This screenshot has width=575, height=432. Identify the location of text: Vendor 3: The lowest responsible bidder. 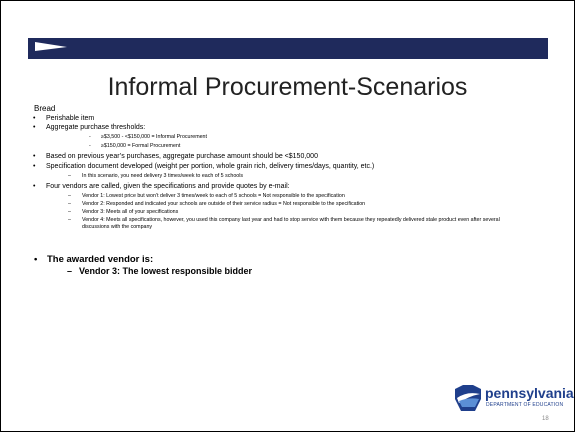
(166, 271).